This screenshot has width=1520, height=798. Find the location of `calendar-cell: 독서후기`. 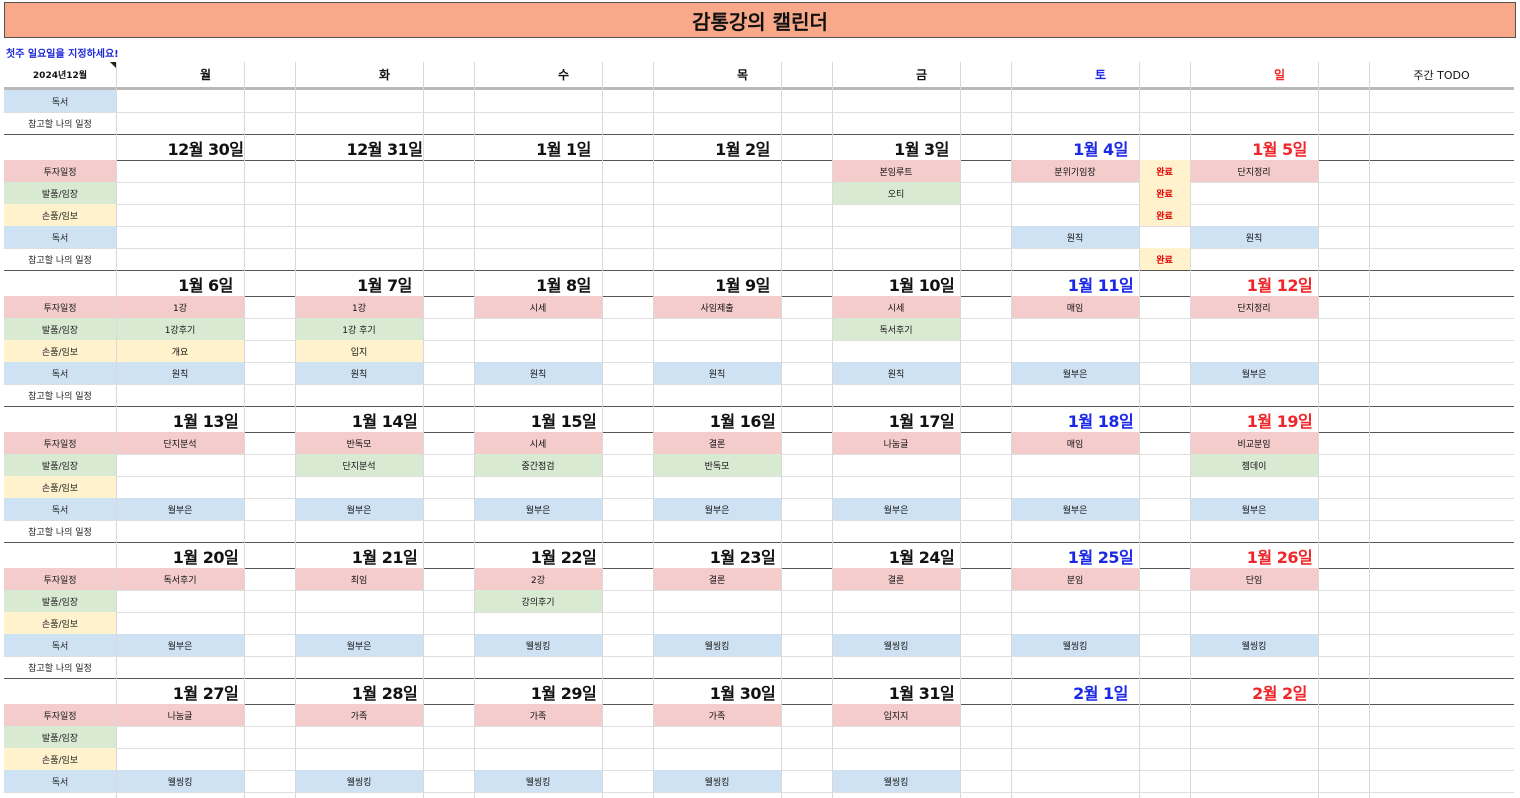

calendar-cell: 독서후기 is located at coordinates (180, 579).